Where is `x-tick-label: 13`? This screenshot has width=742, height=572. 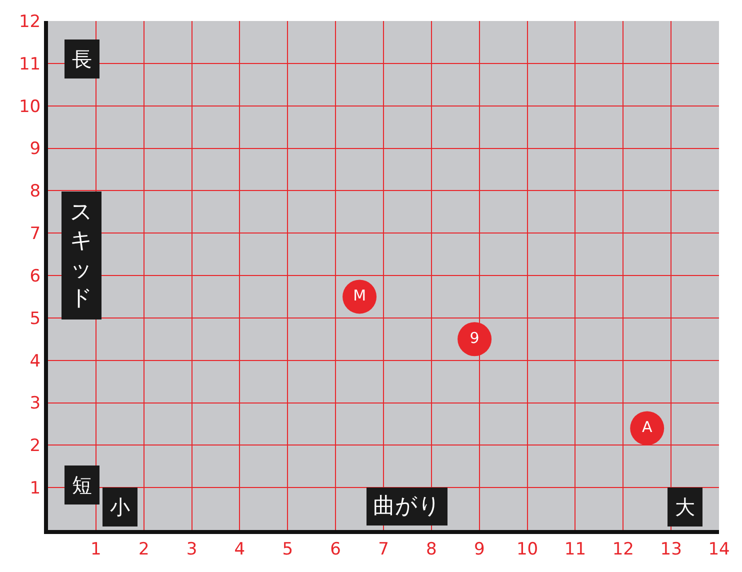 x-tick-label: 13 is located at coordinates (671, 549).